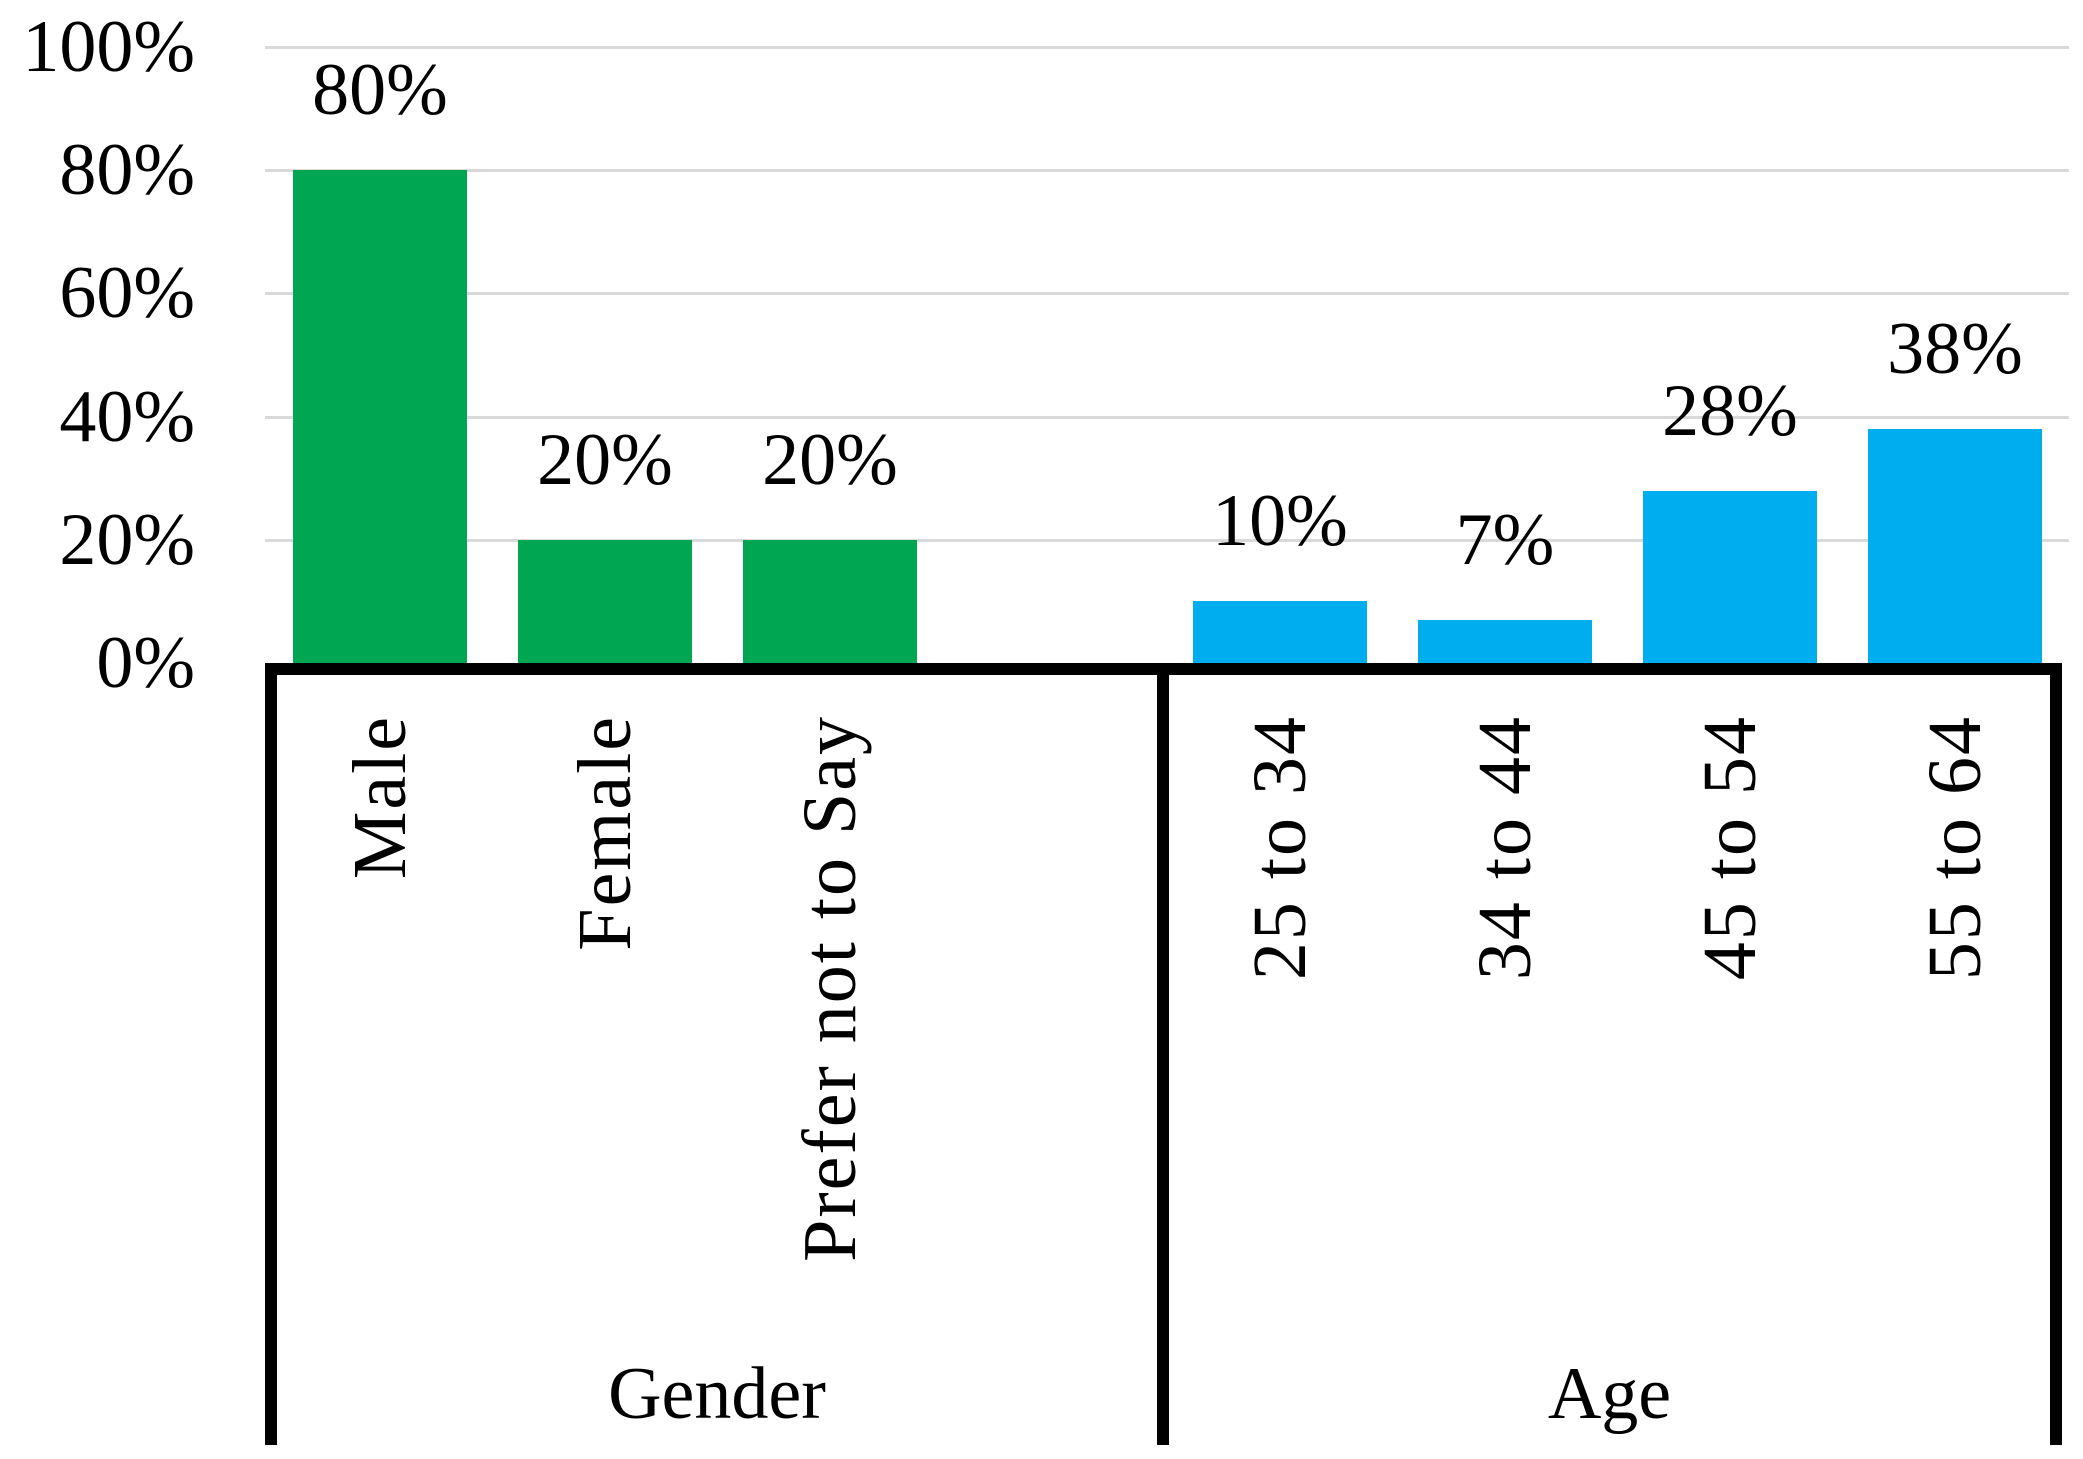 This screenshot has height=1459, width=2083. I want to click on category-label-prefer-not-to-say: Prefer not to Say, so click(830, 988).